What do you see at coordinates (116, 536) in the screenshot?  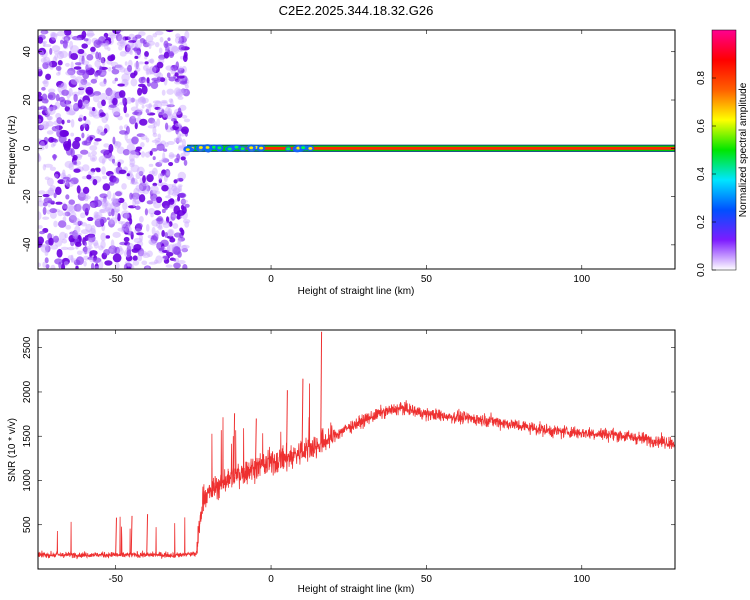 I see `snr-spike` at bounding box center [116, 536].